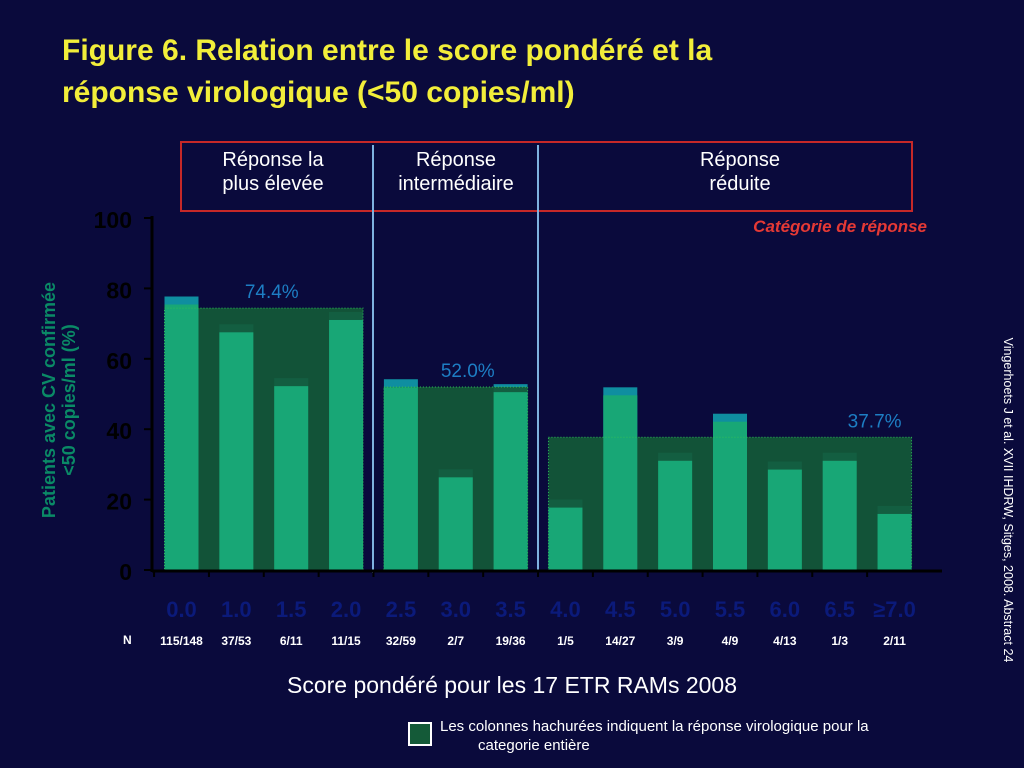  I want to click on n-value-10: 4/9, so click(730, 641).